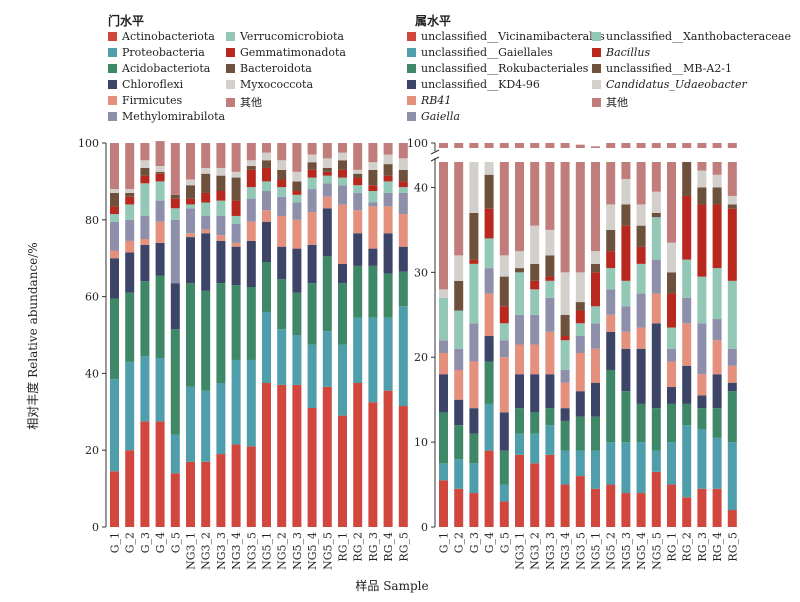  Describe the element at coordinates (168, 36) in the screenshot. I see `legend-label: Actinobacteriota` at that location.